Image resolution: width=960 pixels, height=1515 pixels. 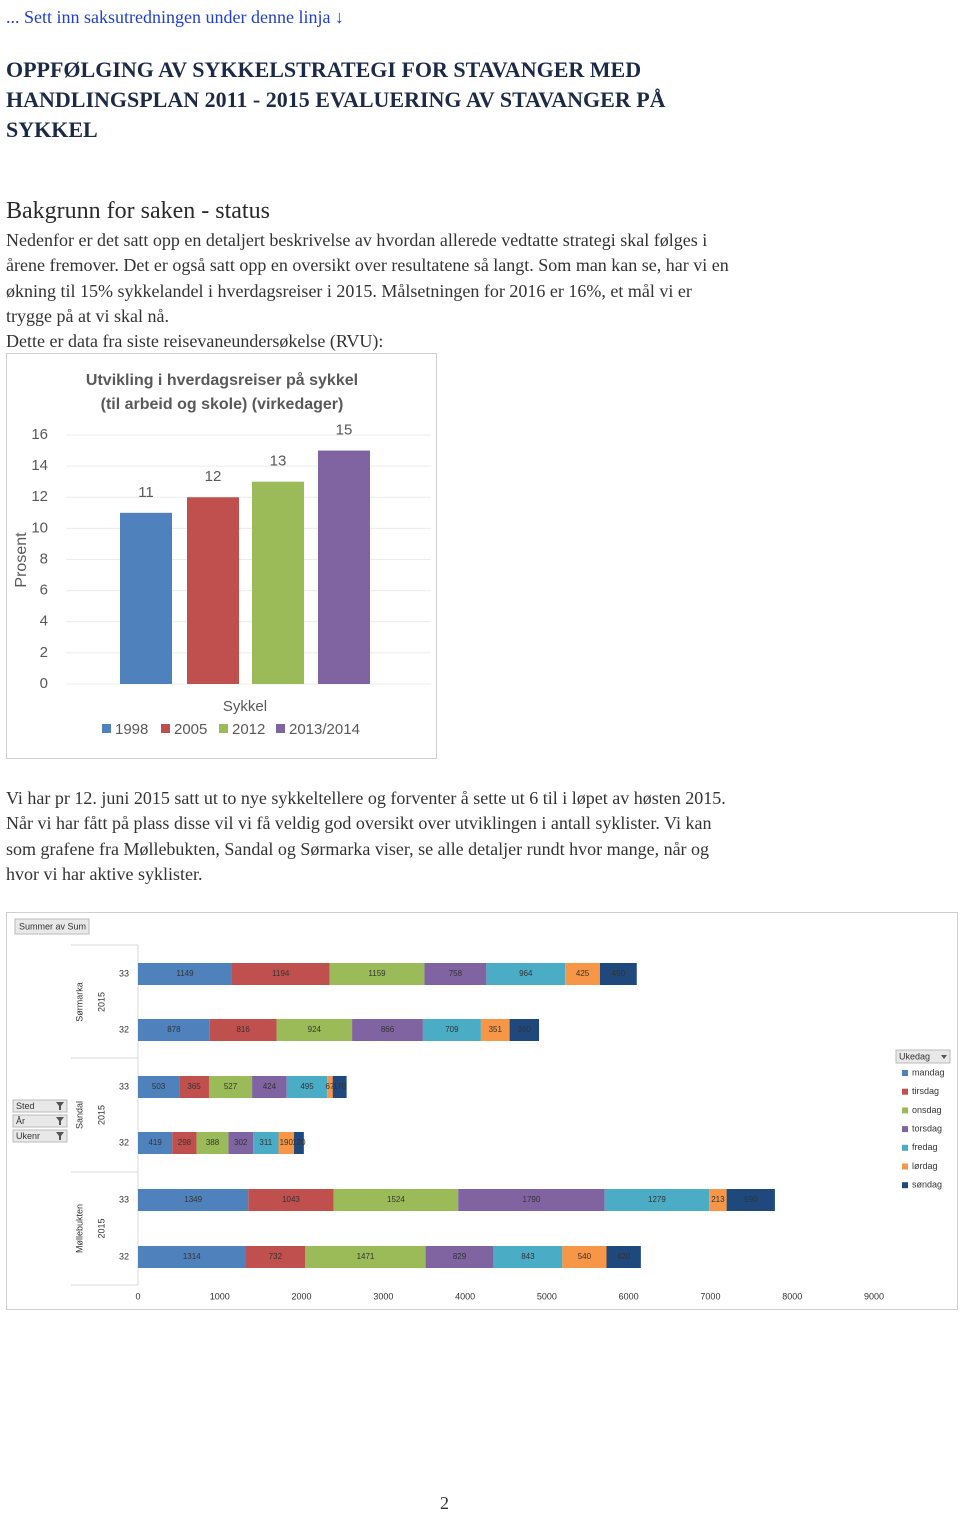 What do you see at coordinates (248, 729) in the screenshot?
I see `legend-label: 2012` at bounding box center [248, 729].